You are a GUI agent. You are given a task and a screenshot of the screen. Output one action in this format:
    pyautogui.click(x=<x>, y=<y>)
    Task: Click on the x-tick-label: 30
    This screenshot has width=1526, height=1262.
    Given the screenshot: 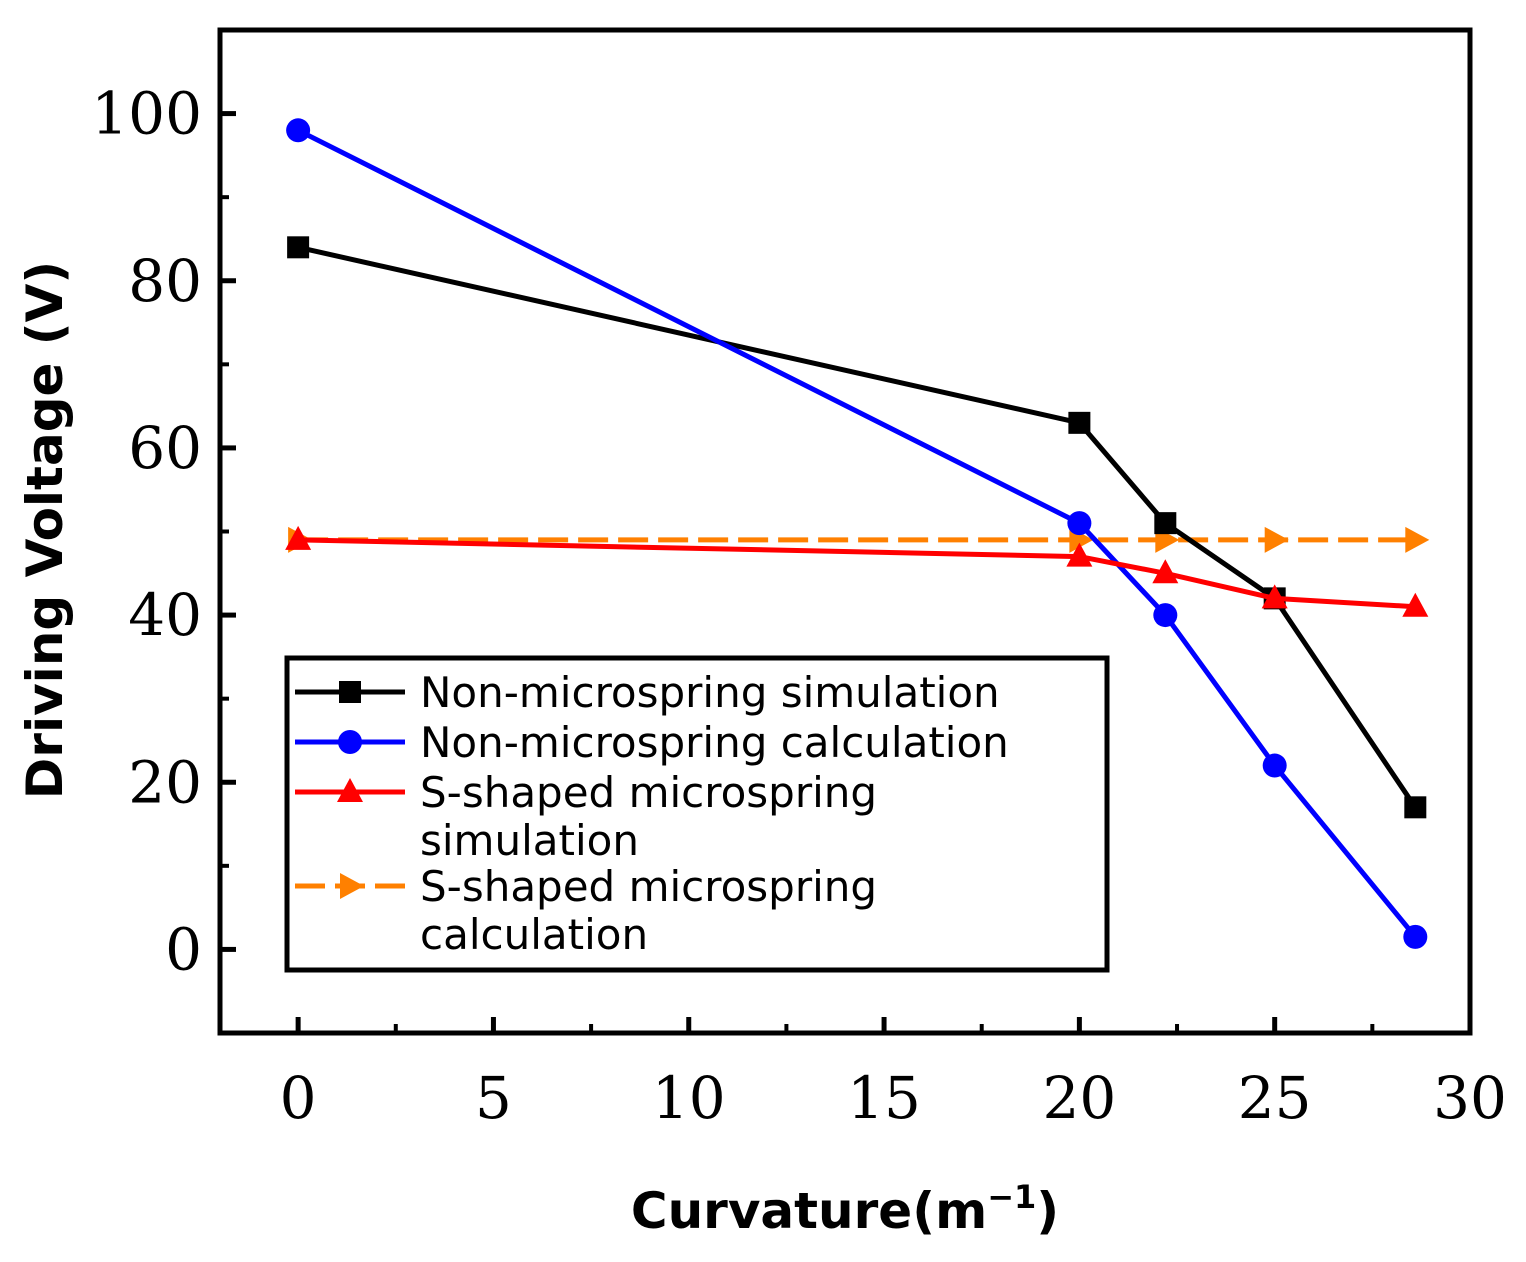 What is the action you would take?
    pyautogui.click(x=1470, y=1098)
    